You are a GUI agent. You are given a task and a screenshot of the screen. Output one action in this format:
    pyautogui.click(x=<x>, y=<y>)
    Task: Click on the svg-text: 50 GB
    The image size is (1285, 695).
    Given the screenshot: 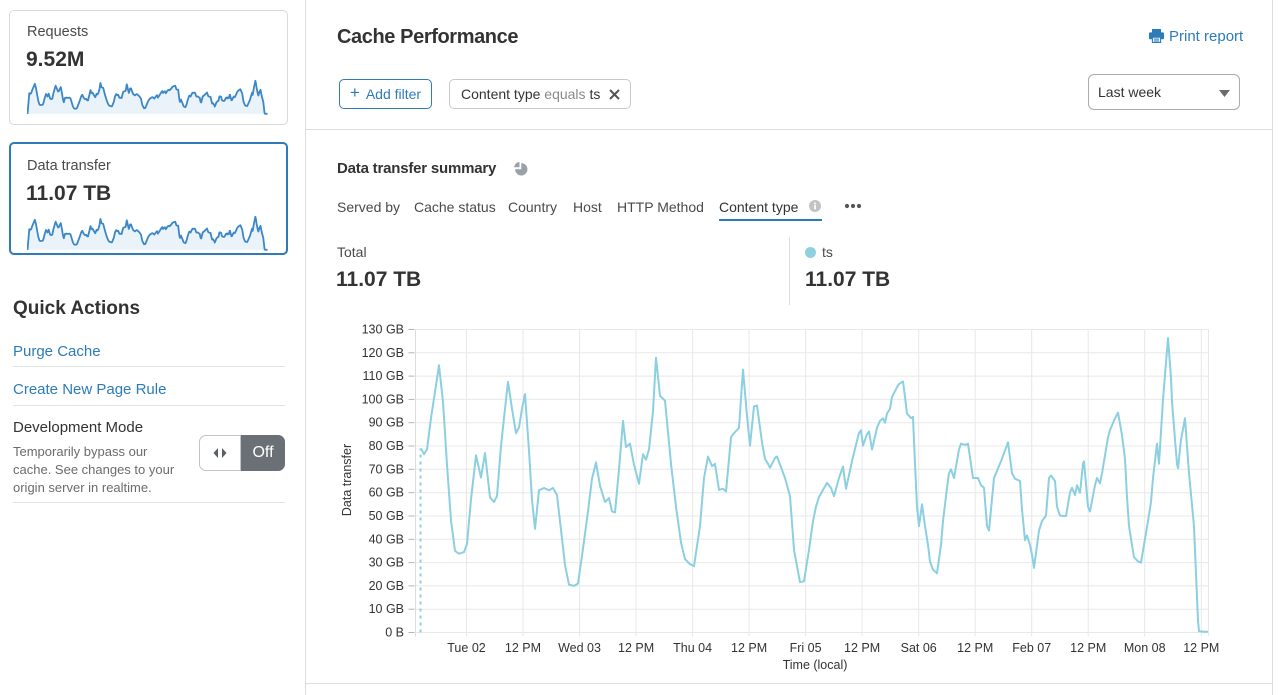 What is the action you would take?
    pyautogui.click(x=386, y=516)
    